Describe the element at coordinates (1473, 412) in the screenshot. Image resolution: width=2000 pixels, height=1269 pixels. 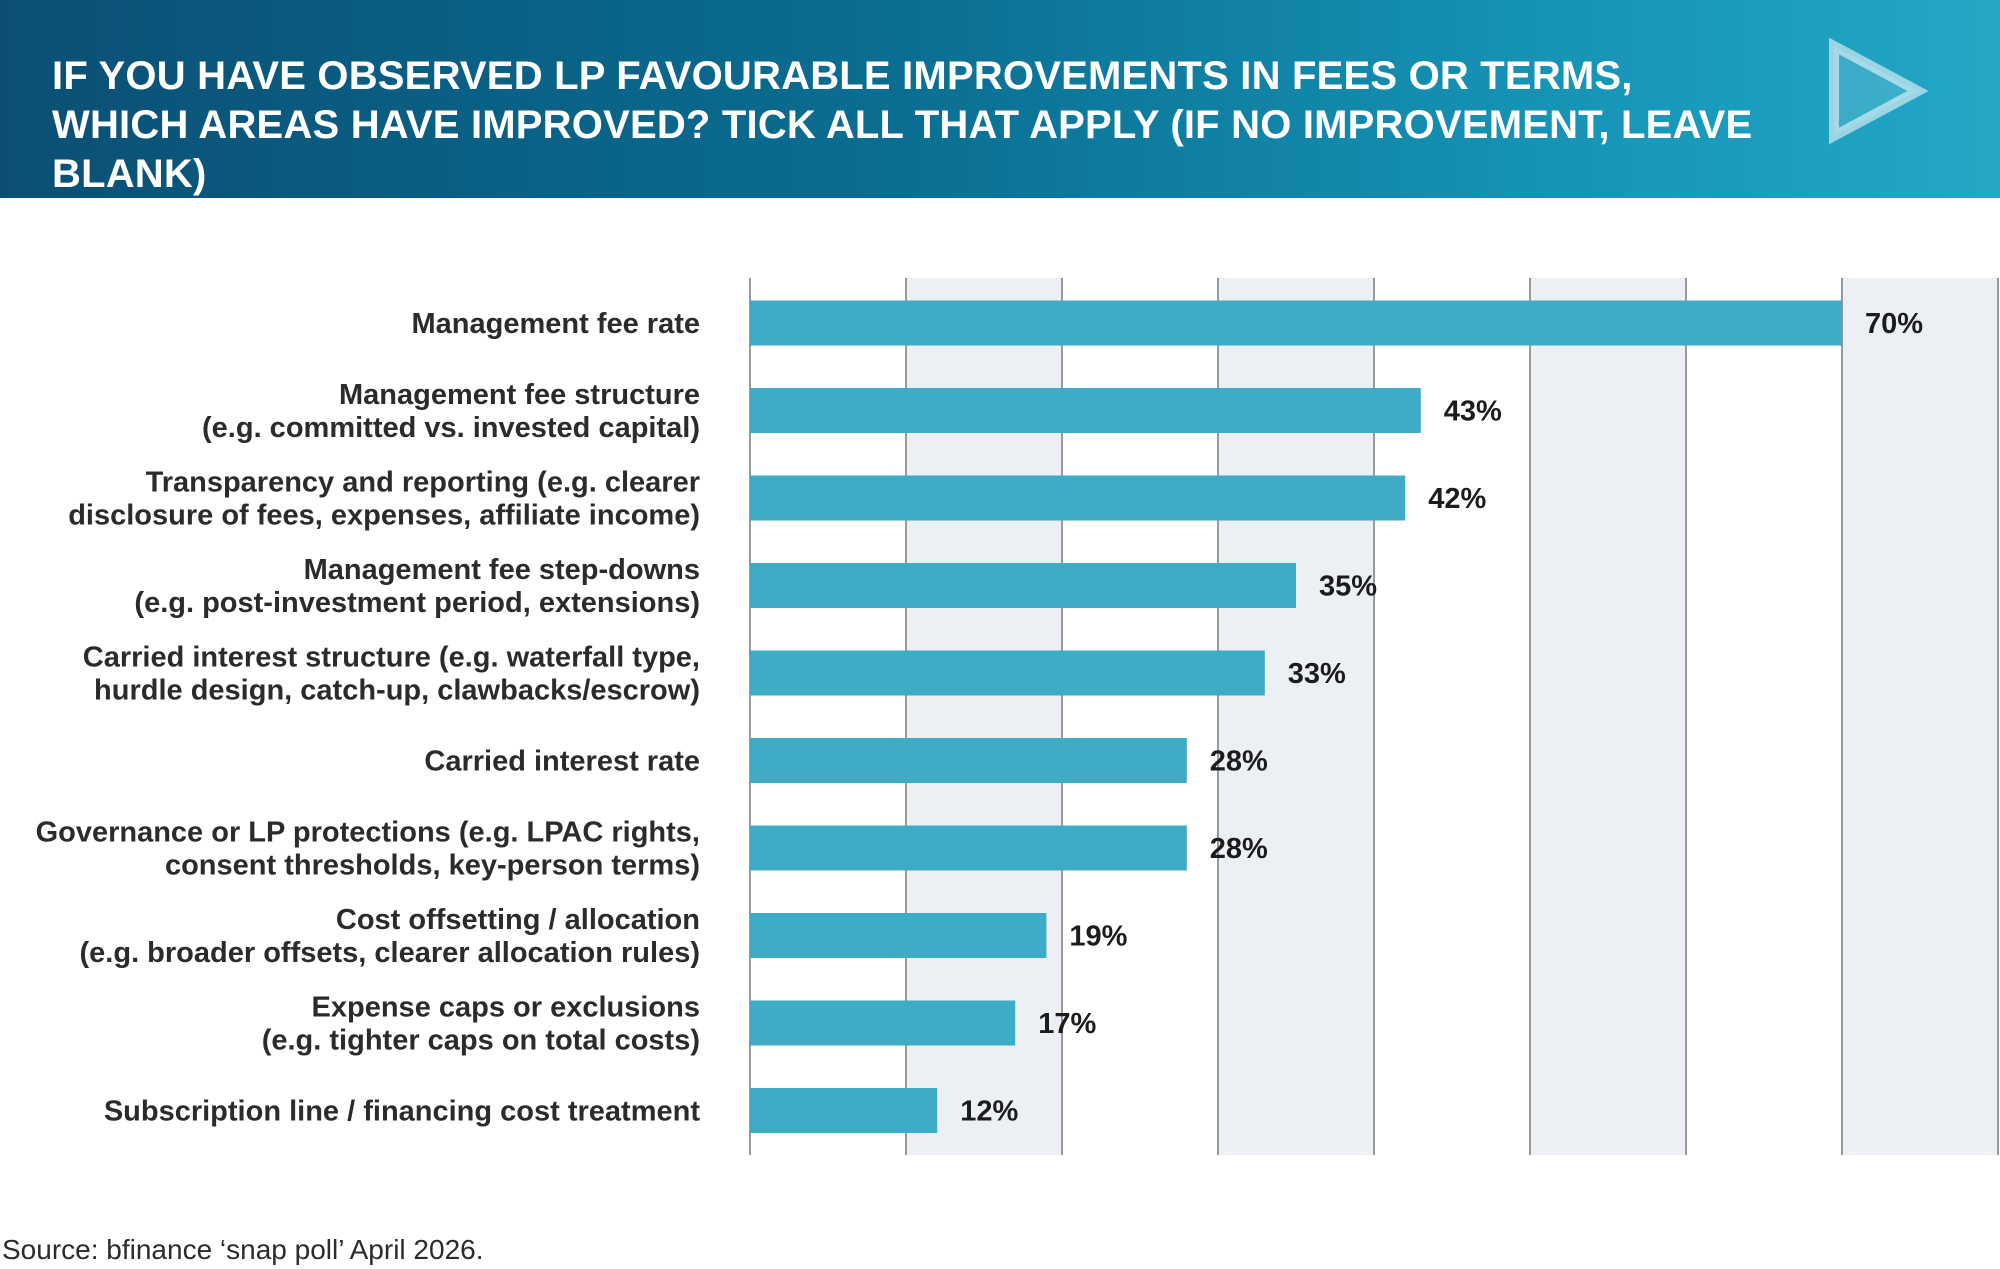
I see `data-label: 43%` at that location.